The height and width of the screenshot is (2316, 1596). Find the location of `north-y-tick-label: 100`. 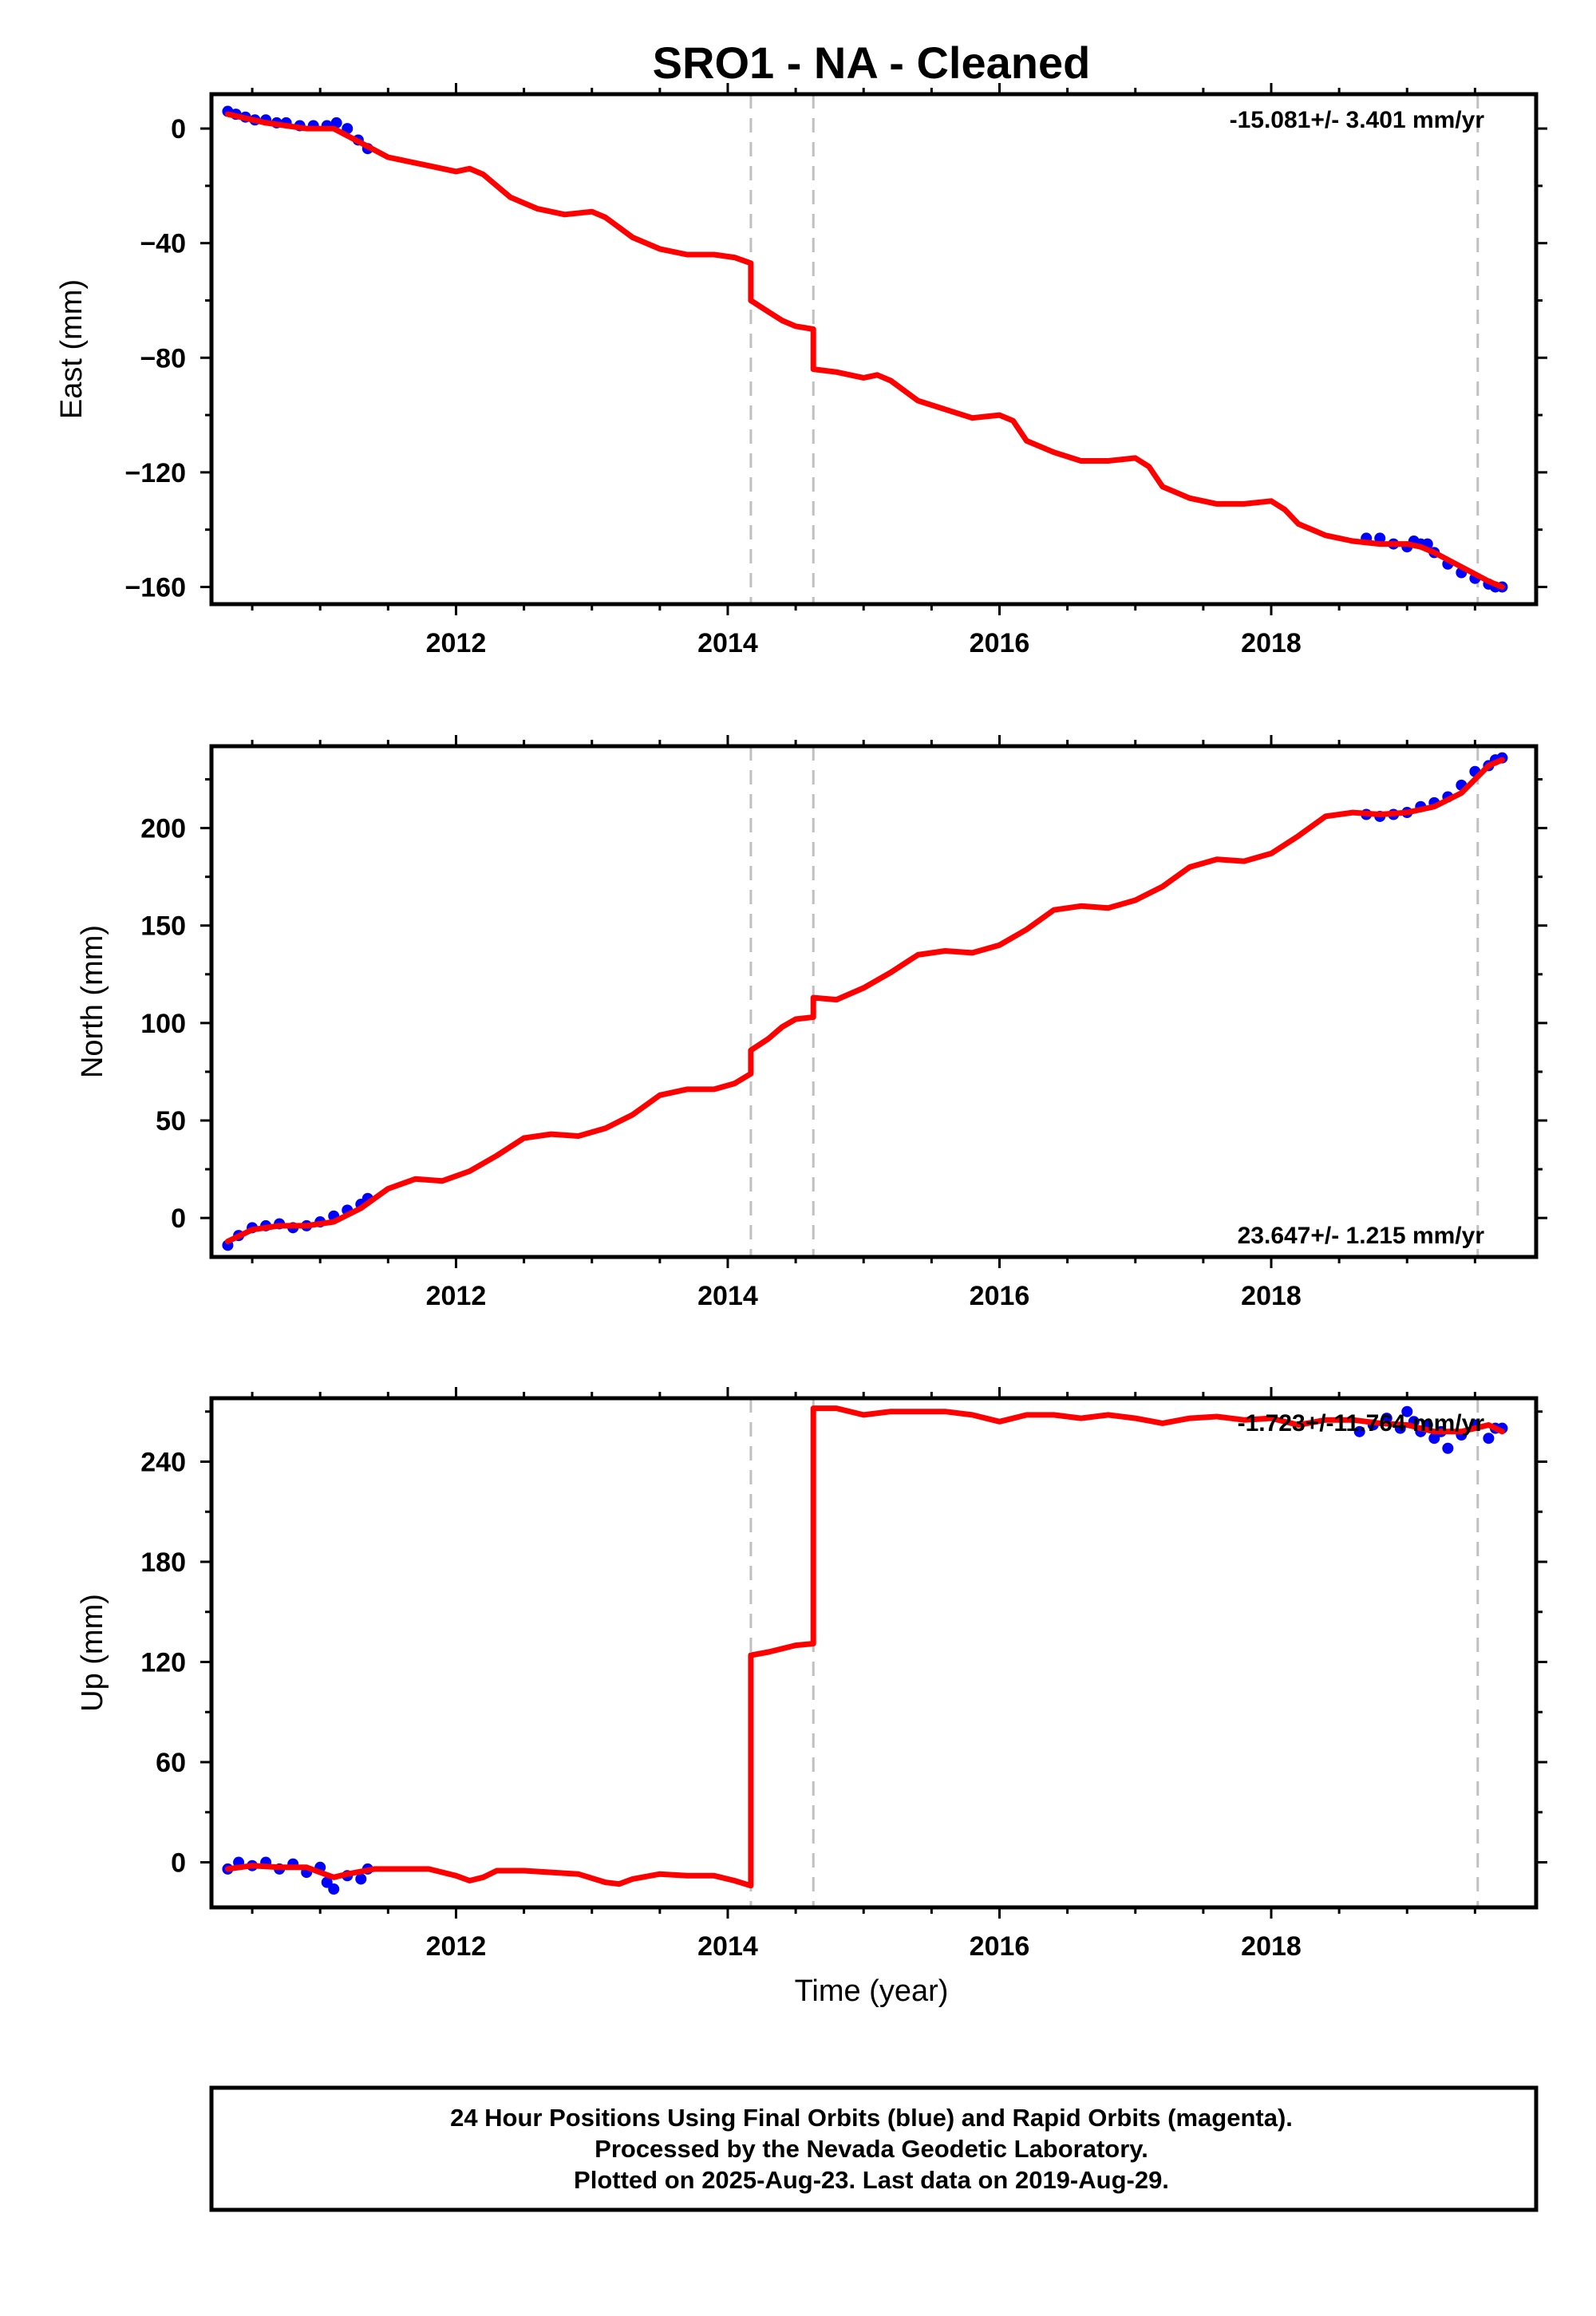

north-y-tick-label: 100 is located at coordinates (163, 1024).